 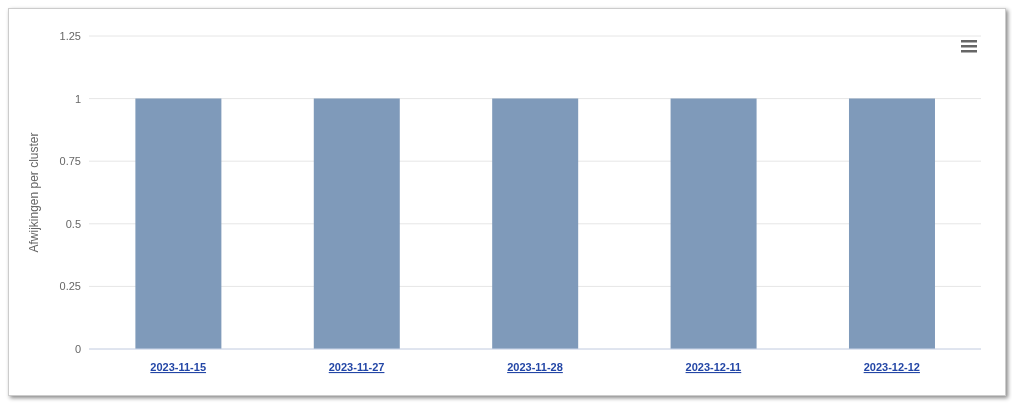 What do you see at coordinates (535, 367) in the screenshot?
I see `x-tick-label: 2023-11-28` at bounding box center [535, 367].